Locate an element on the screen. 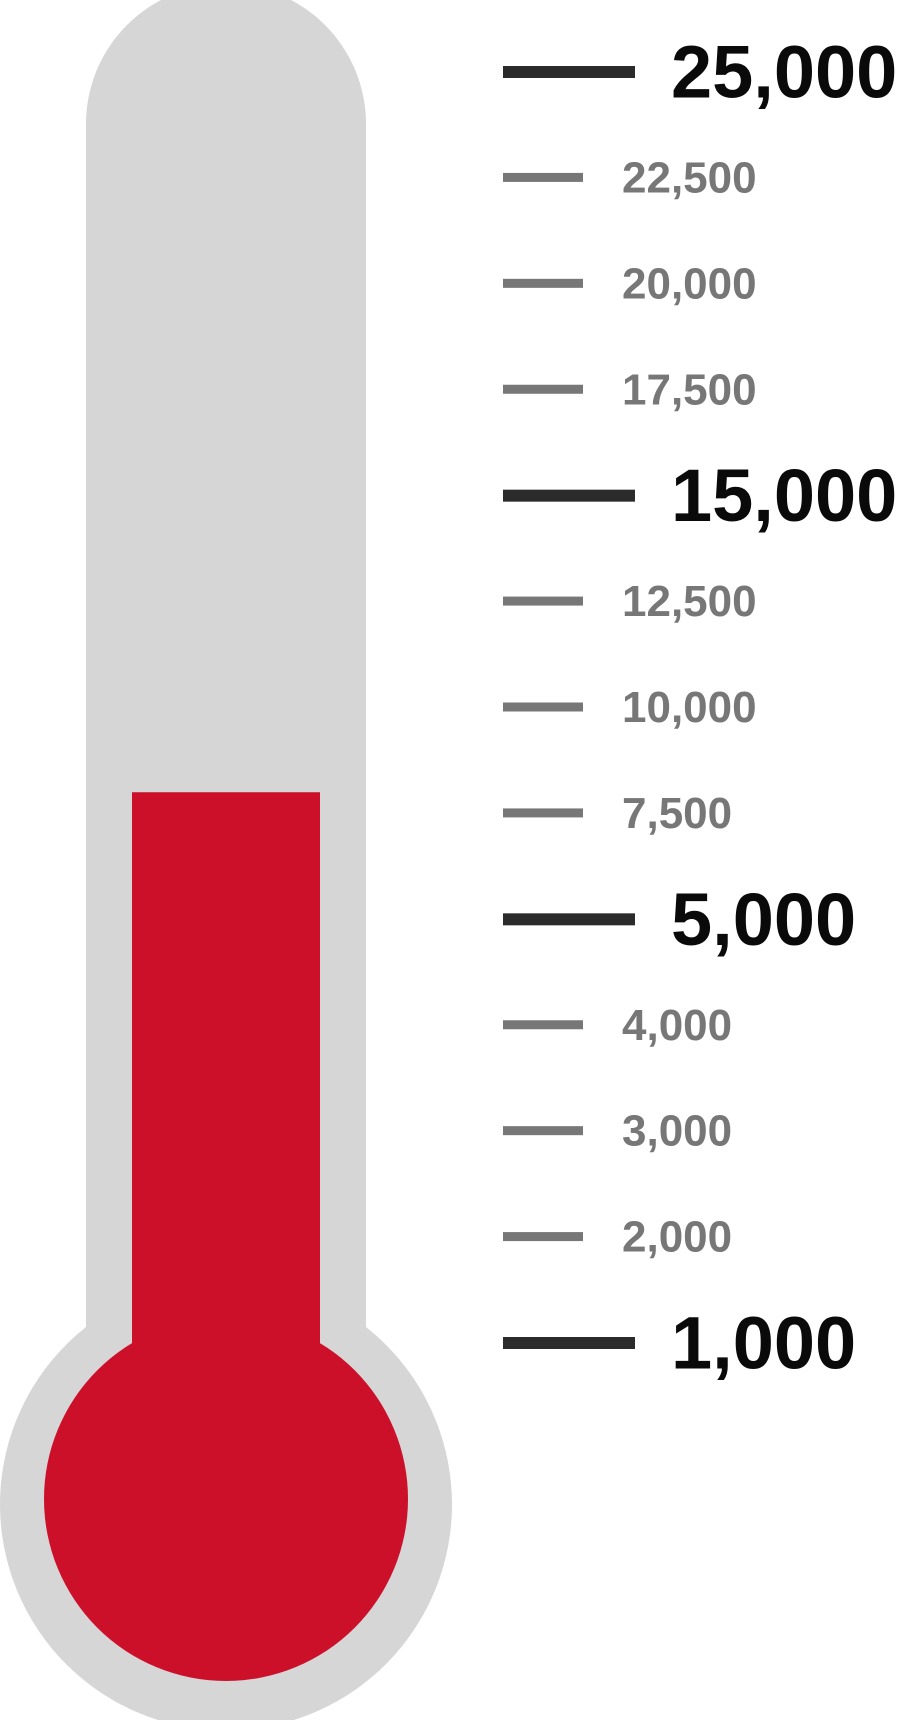  tick-label-12500: 12,500 is located at coordinates (689, 601).